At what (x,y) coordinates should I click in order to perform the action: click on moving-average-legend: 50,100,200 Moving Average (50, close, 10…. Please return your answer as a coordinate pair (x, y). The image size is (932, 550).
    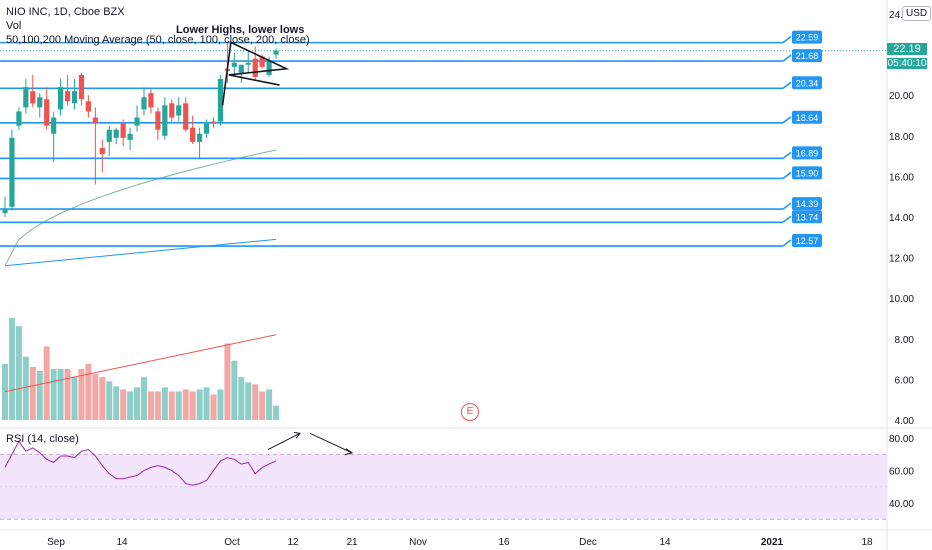
    Looking at the image, I should click on (158, 40).